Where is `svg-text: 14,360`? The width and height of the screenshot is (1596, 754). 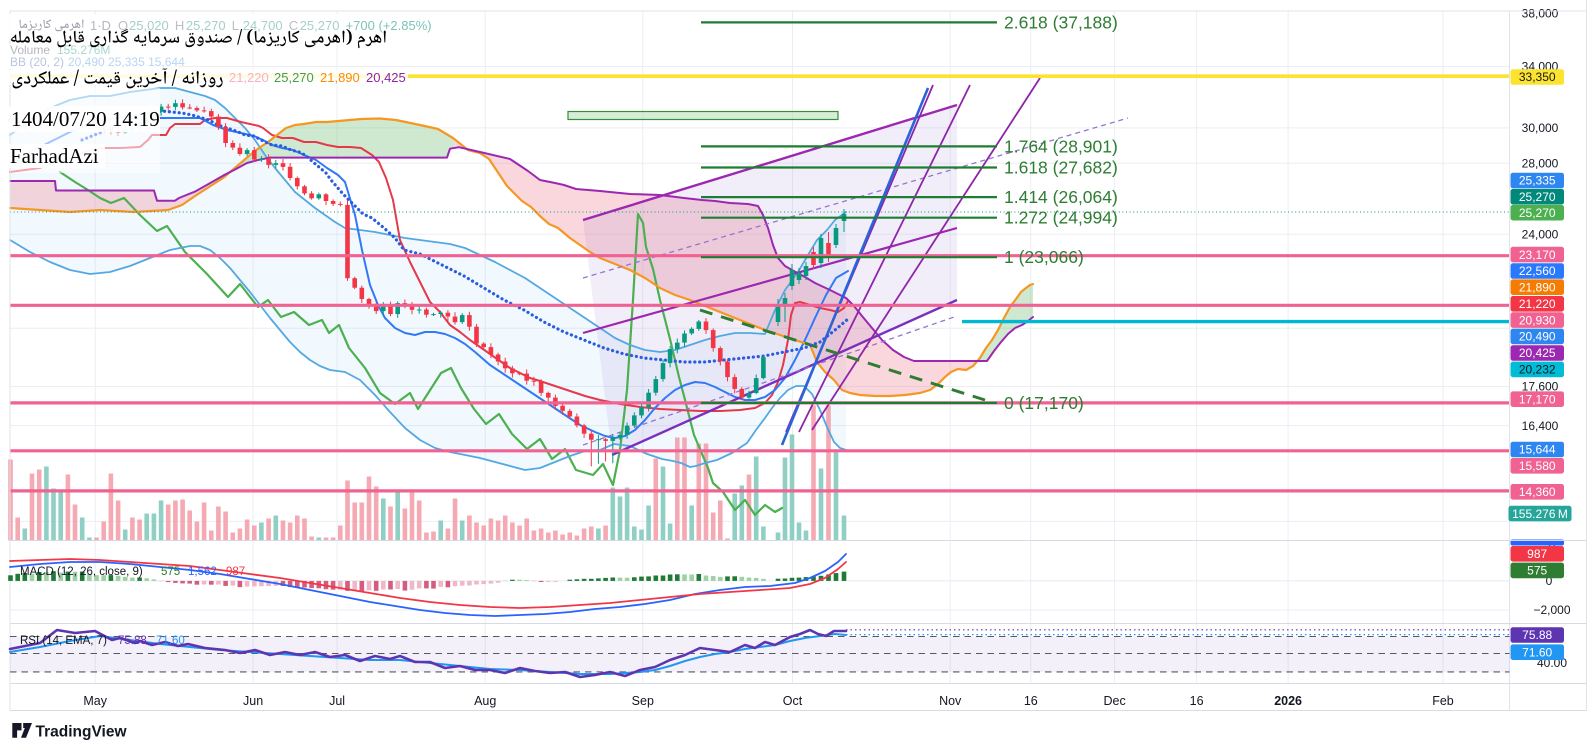 svg-text: 14,360 is located at coordinates (1537, 492).